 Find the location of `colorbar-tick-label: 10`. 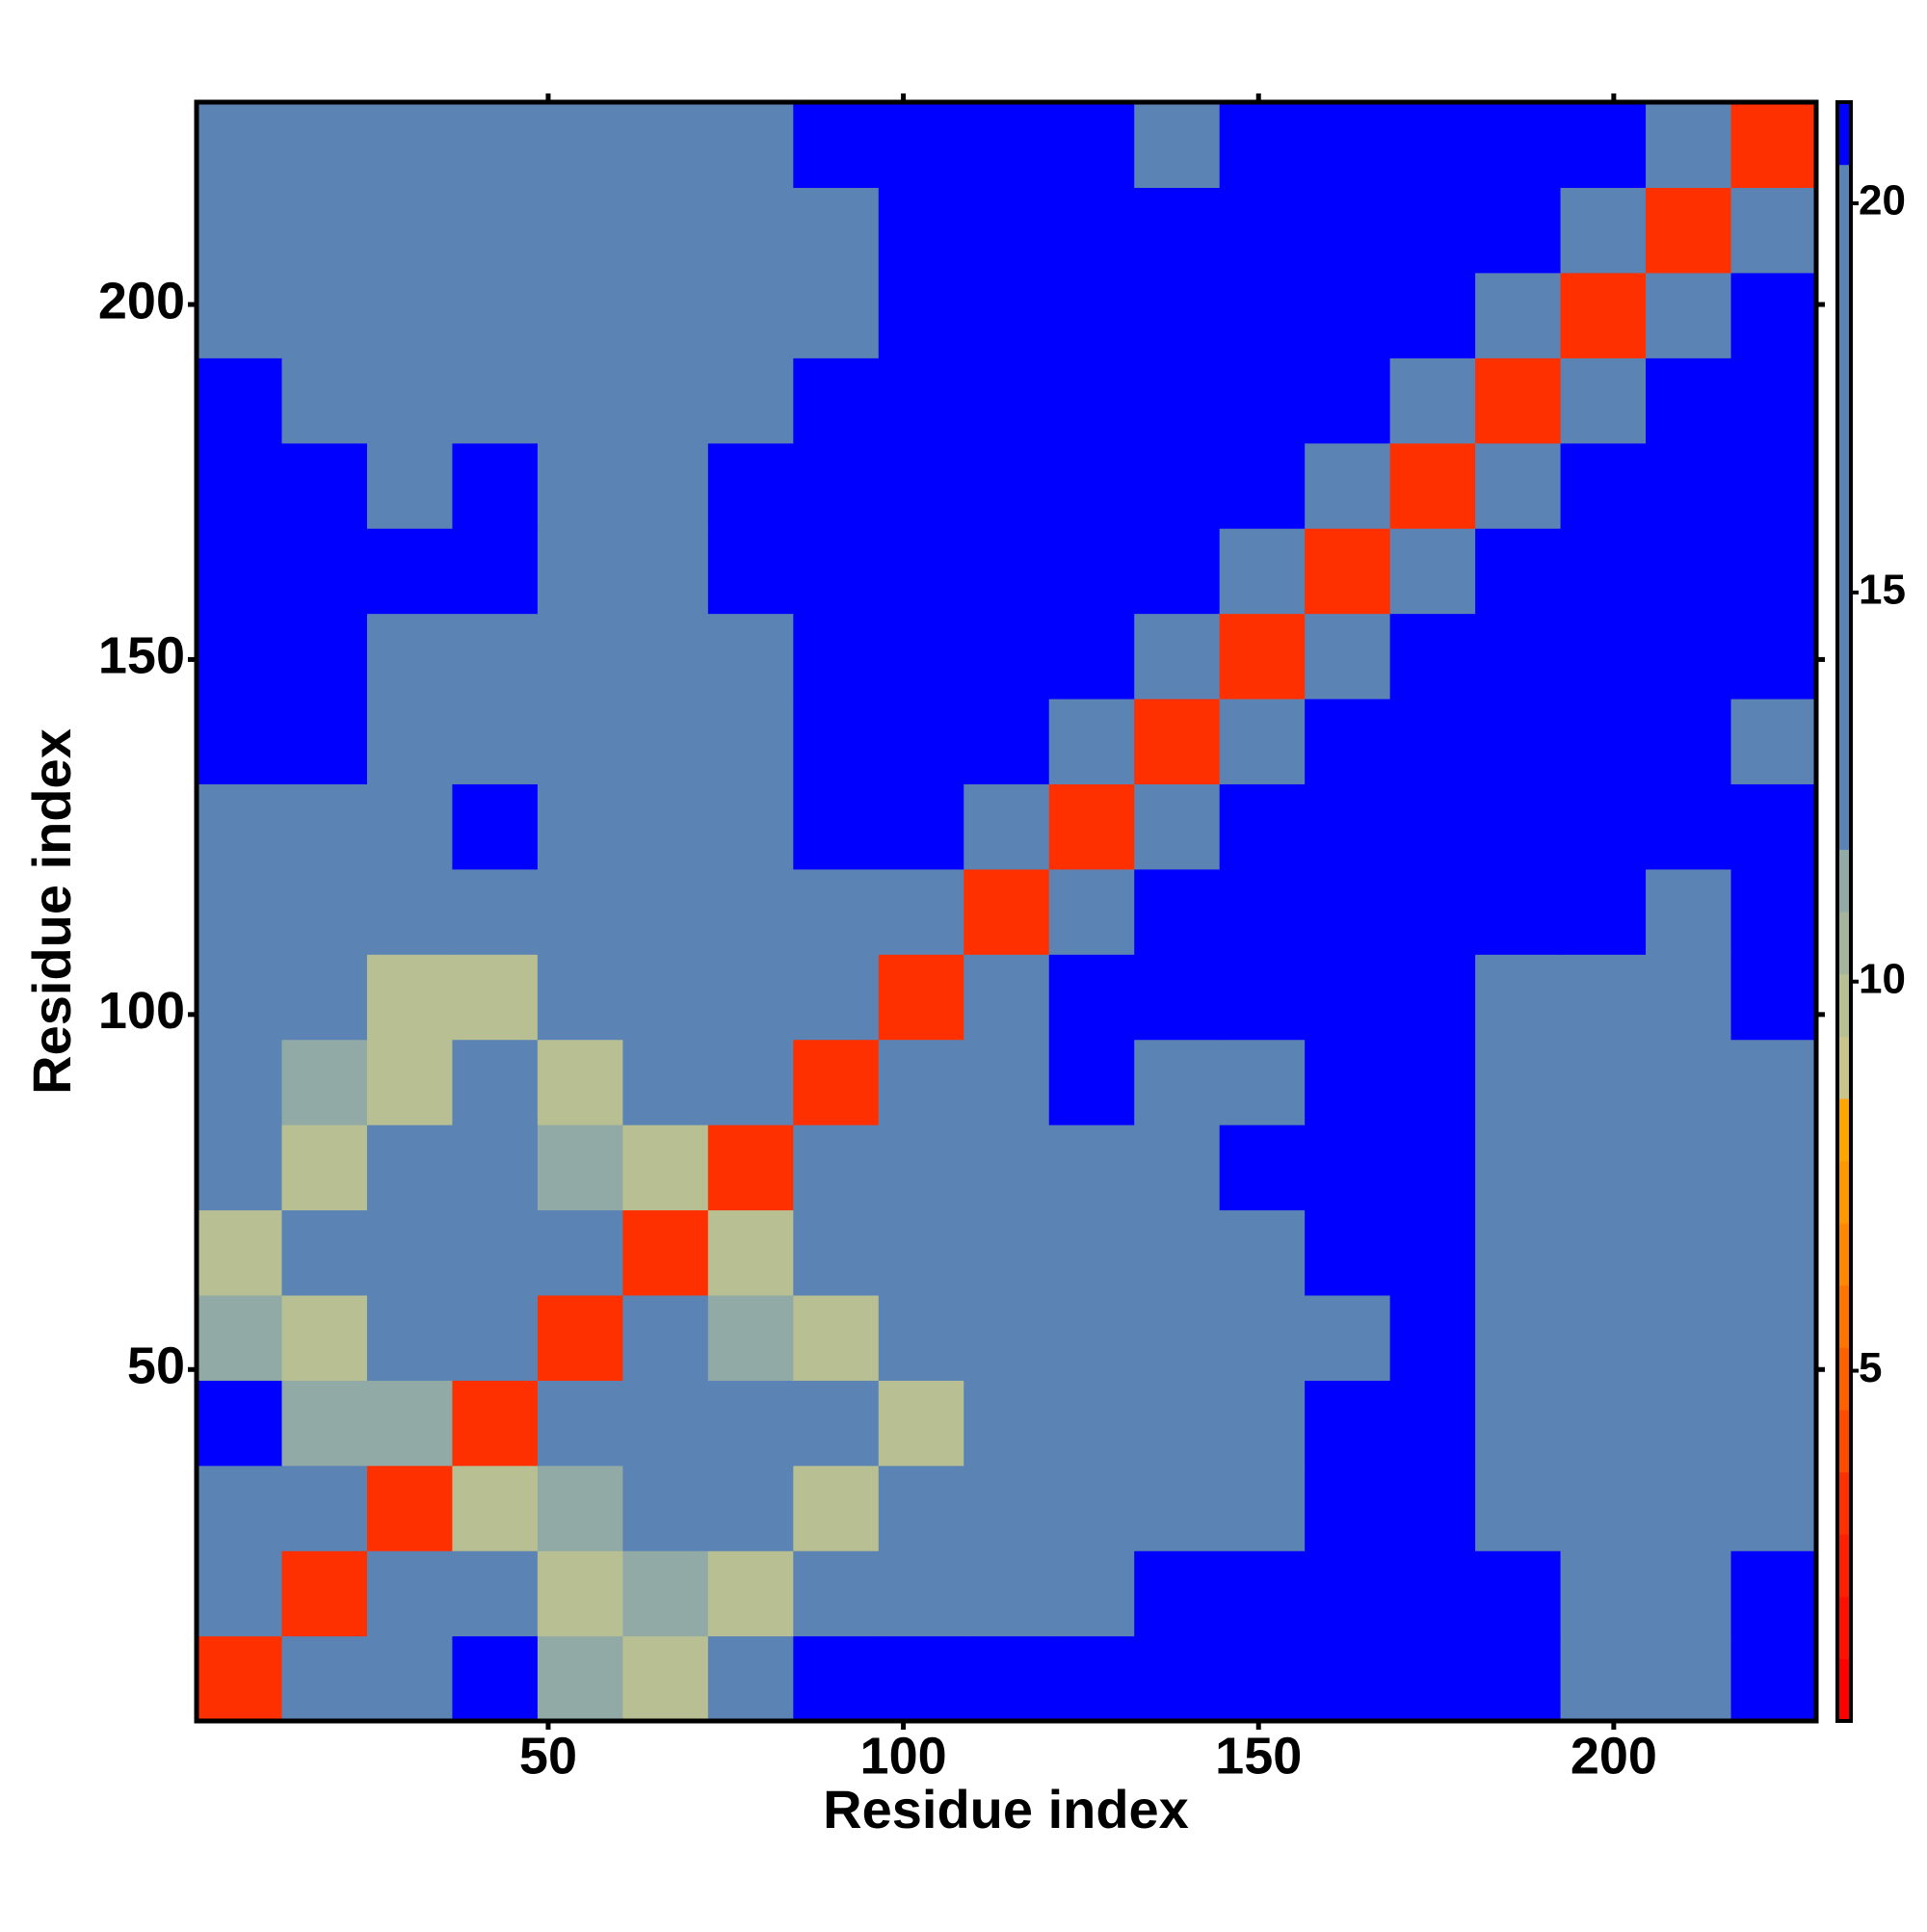

colorbar-tick-label: 10 is located at coordinates (1882, 978).